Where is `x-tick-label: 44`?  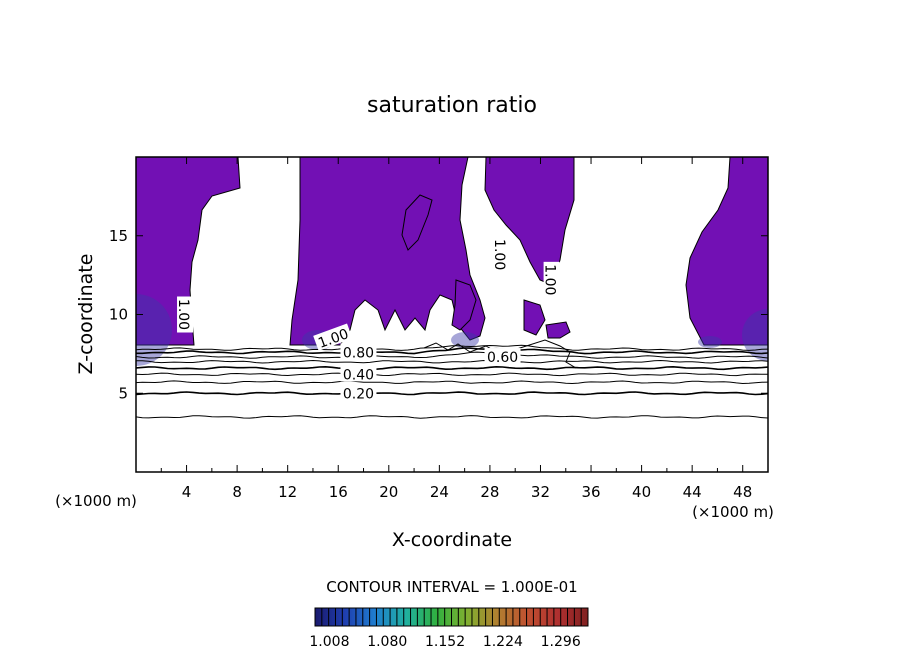
x-tick-label: 44 is located at coordinates (692, 492).